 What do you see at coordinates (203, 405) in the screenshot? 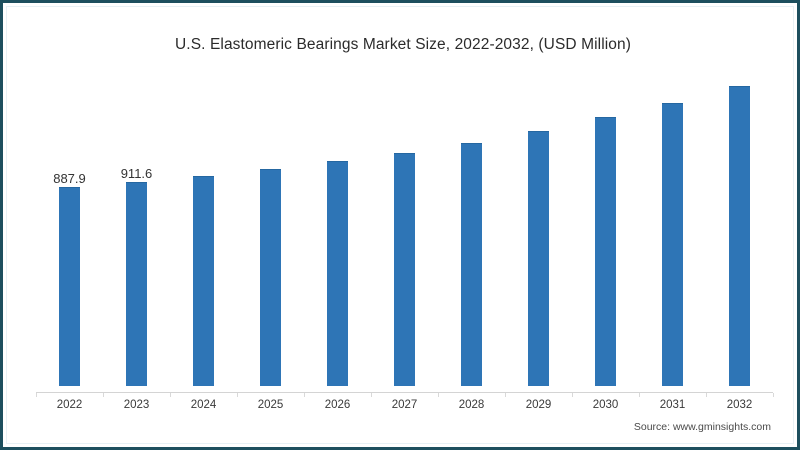
I see `x-tick-label-2024: 2024` at bounding box center [203, 405].